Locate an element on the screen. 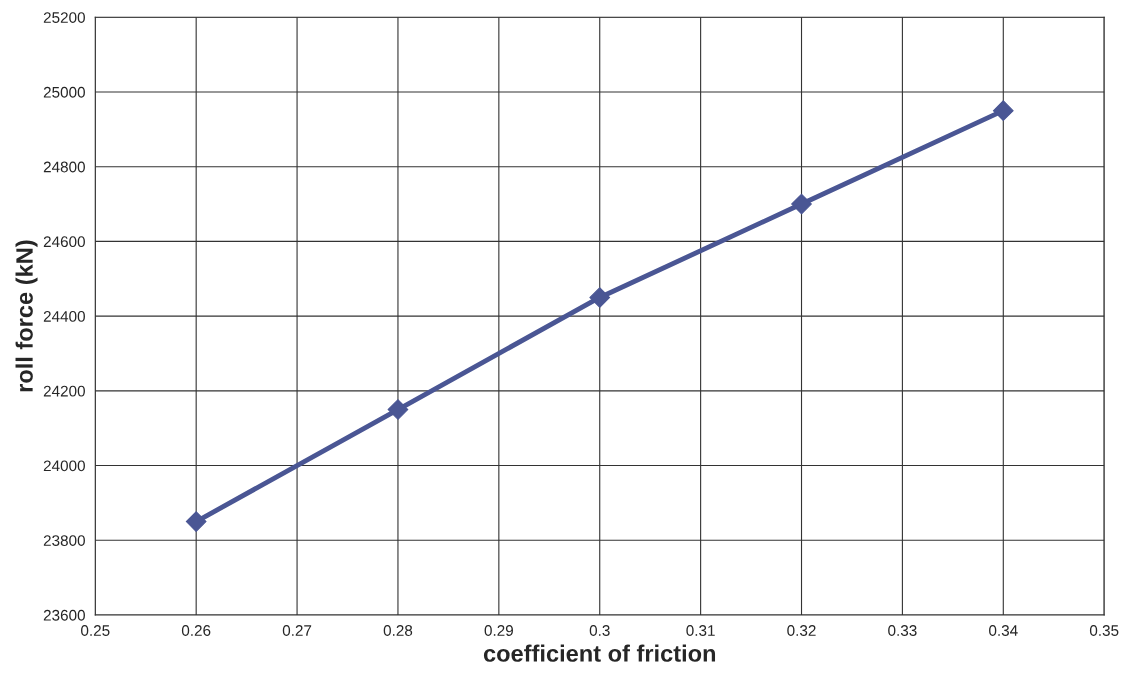 This screenshot has height=691, width=1121. y-tick-label: 23600 is located at coordinates (64, 615).